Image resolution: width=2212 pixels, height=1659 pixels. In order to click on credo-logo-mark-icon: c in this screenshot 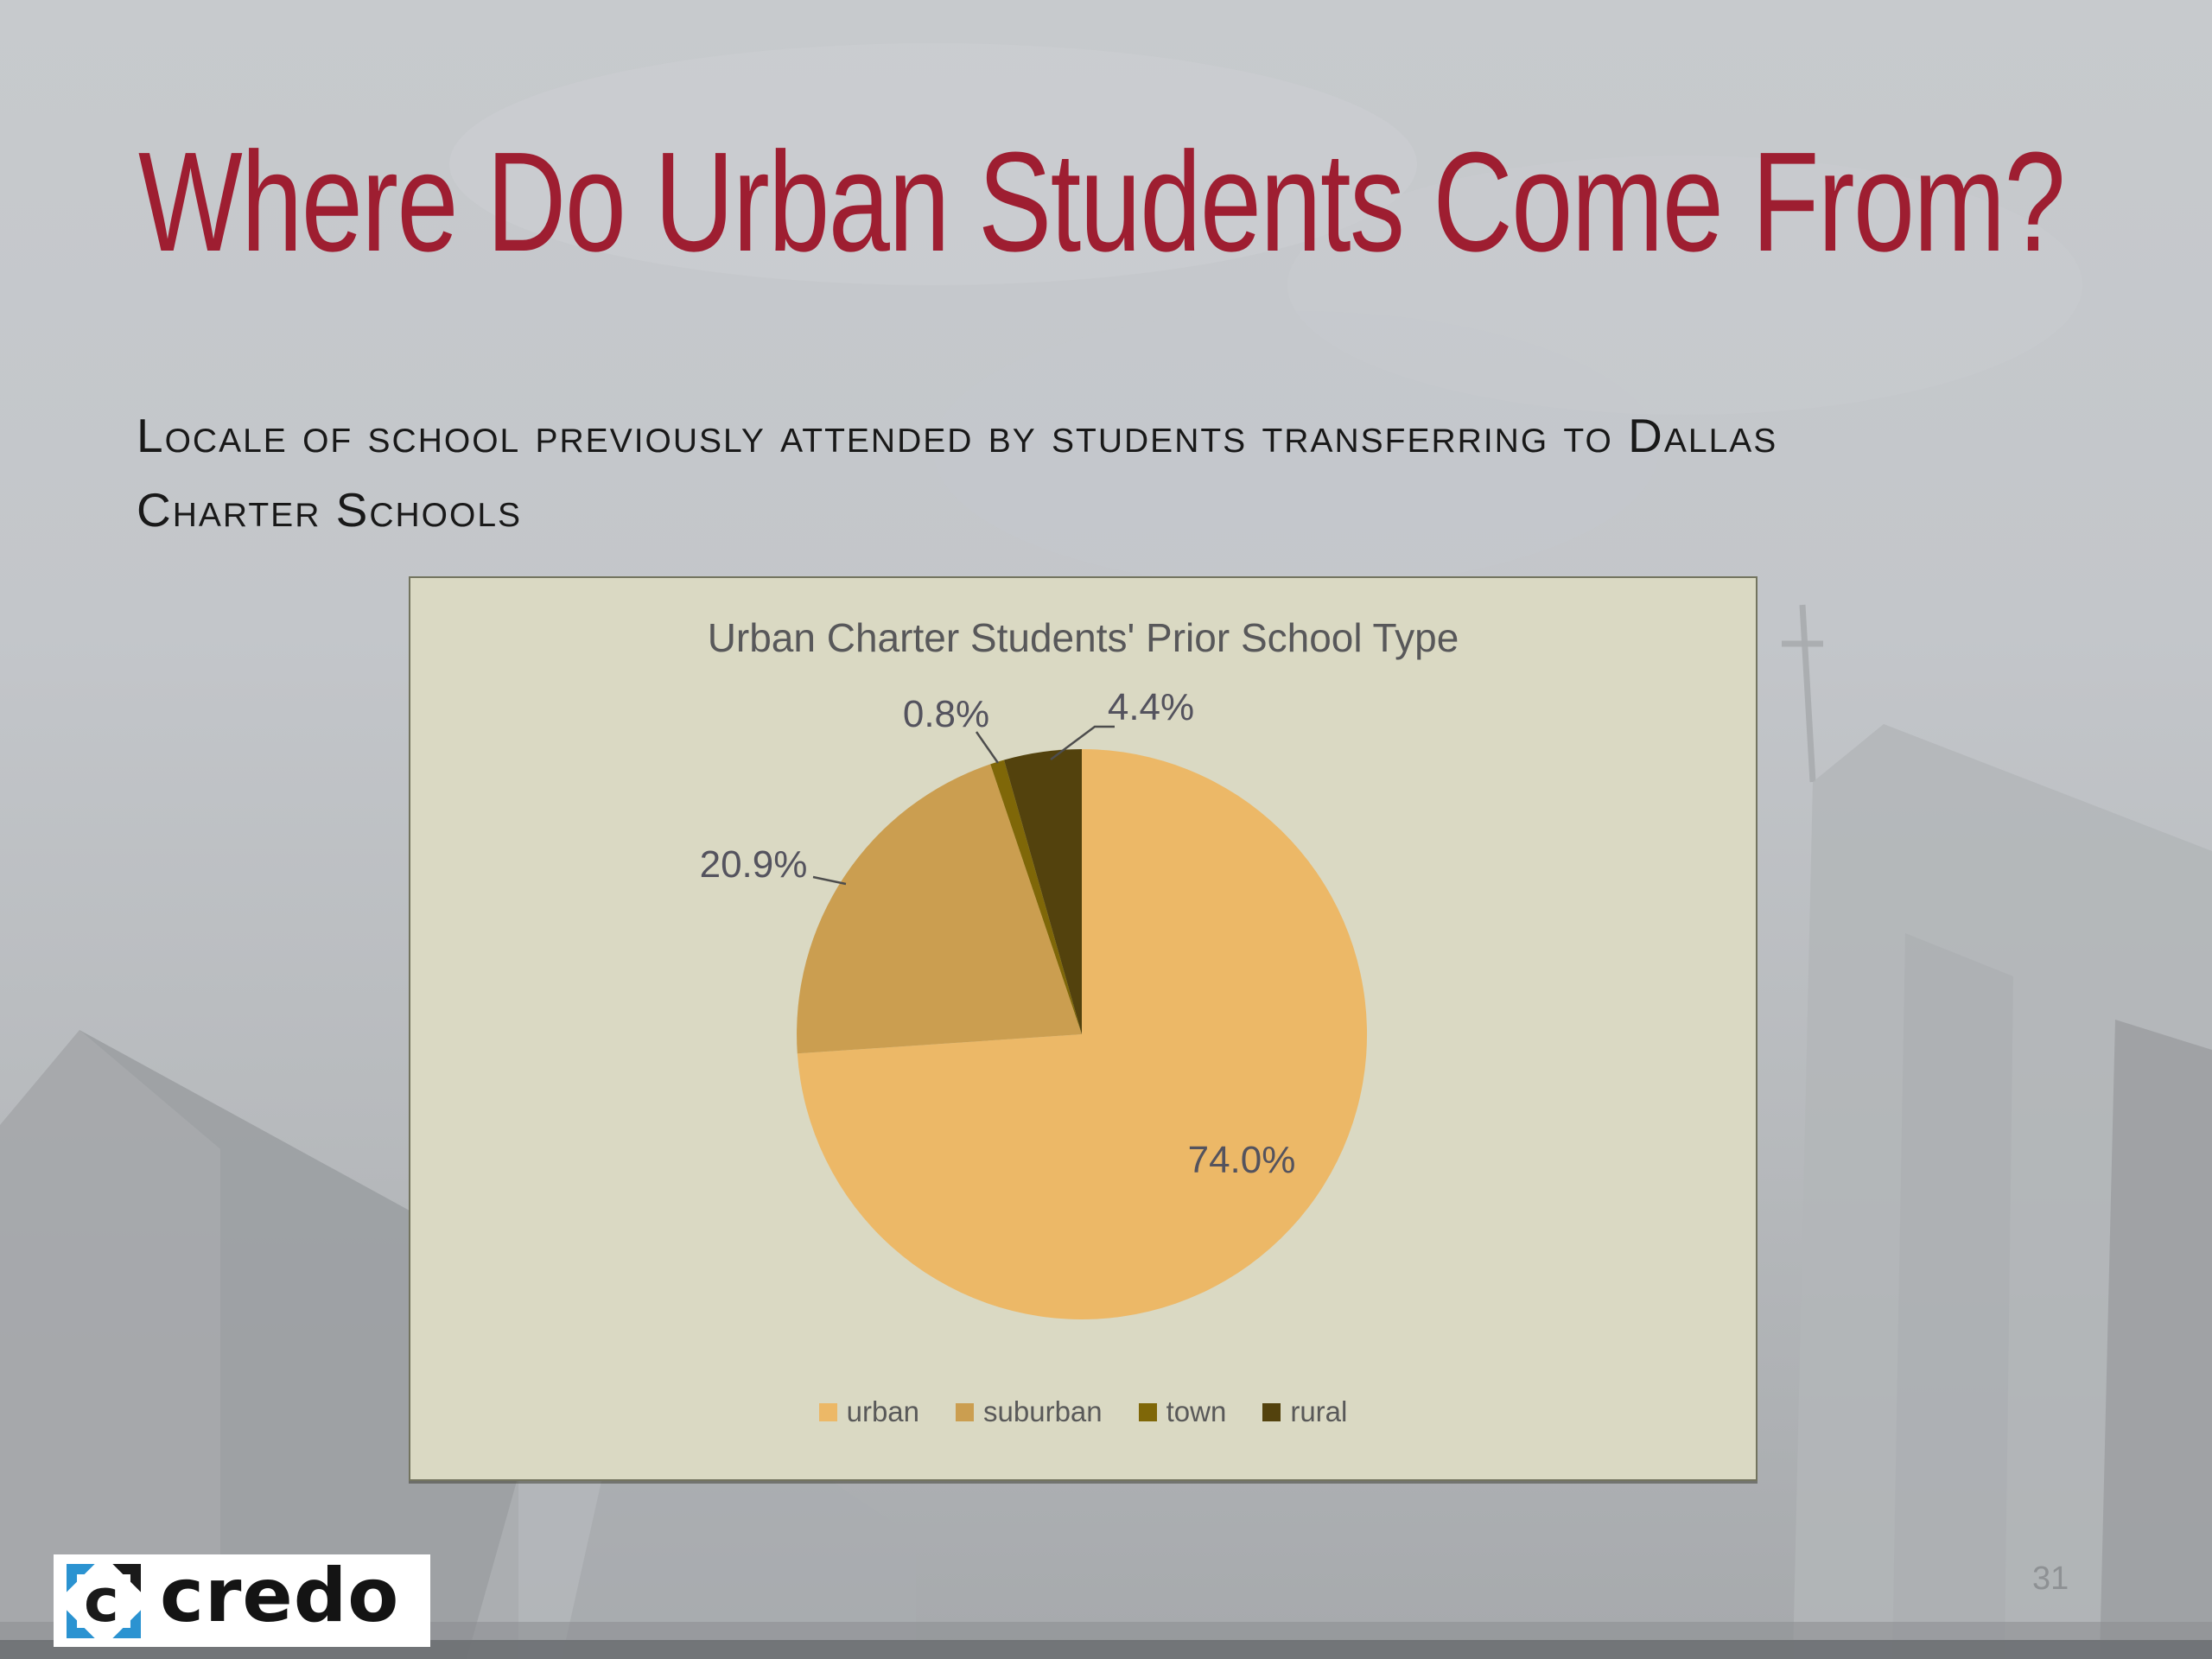, I will do `click(104, 1600)`.